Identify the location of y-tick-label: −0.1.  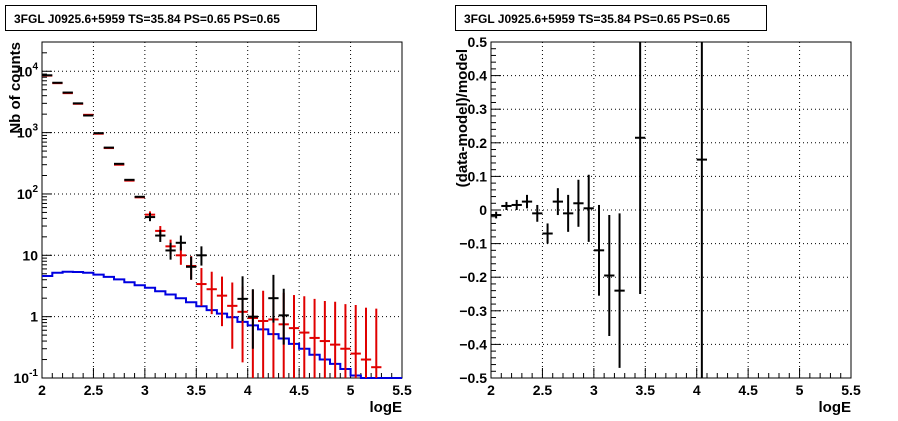
(473, 244).